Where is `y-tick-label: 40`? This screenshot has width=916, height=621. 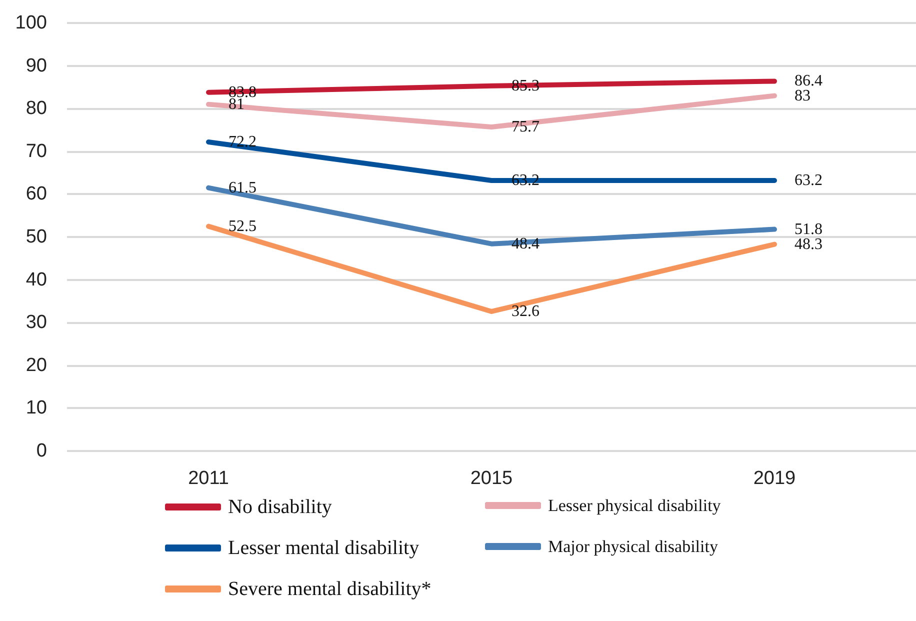 y-tick-label: 40 is located at coordinates (36, 279).